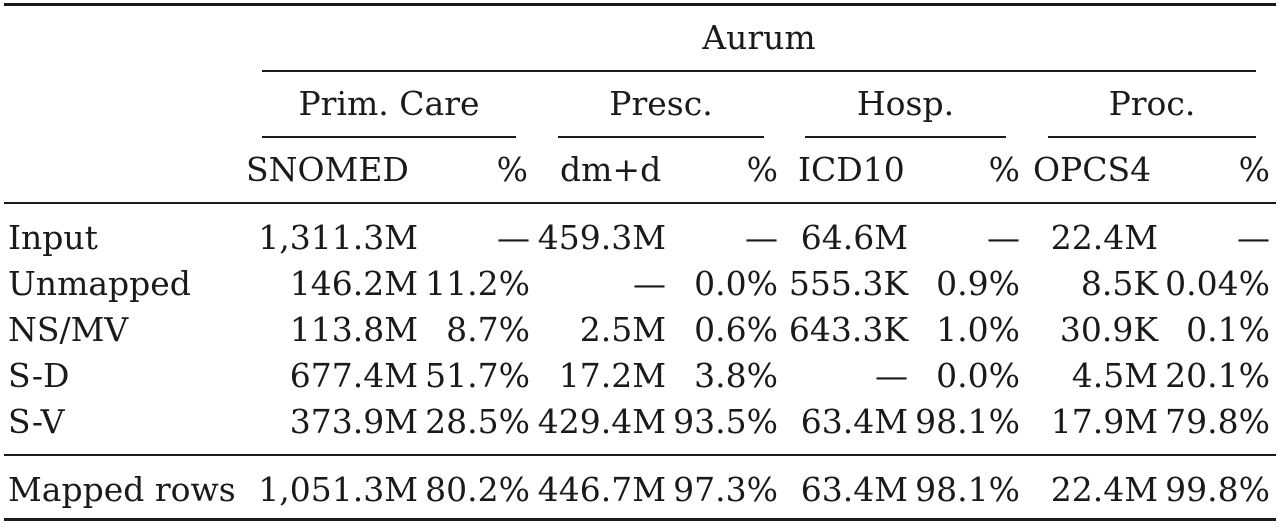 This screenshot has height=528, width=1280. Describe the element at coordinates (1003, 237) in the screenshot. I see `table-row-1-cell-pct-hosp: —` at that location.